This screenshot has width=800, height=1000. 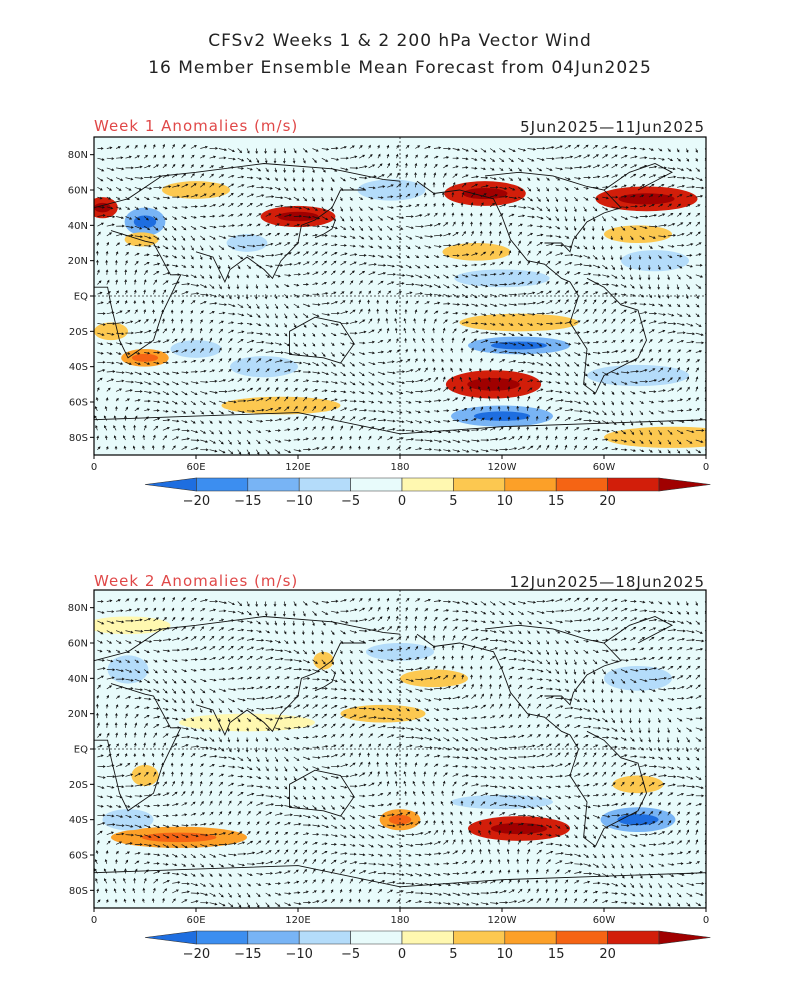 What do you see at coordinates (350, 954) in the screenshot?
I see `colorbar-label: −5` at bounding box center [350, 954].